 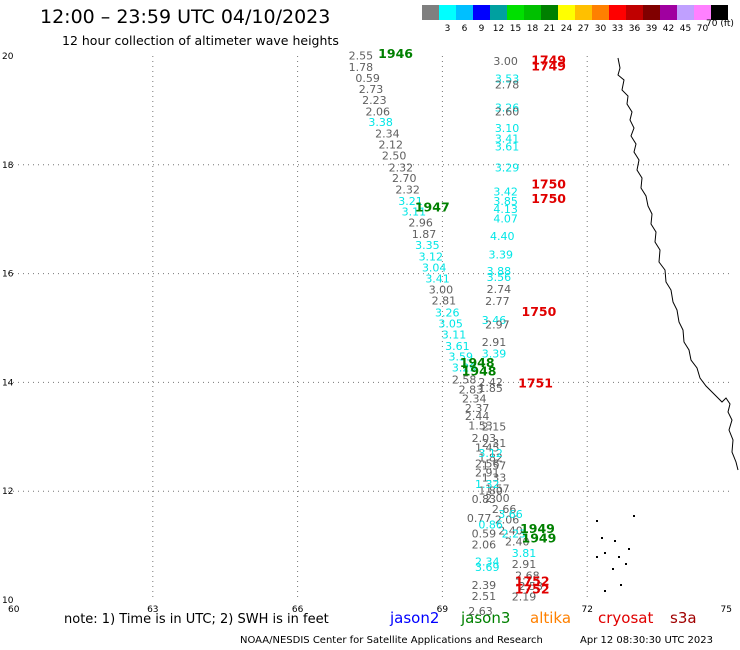 I want to click on wave-height-label: 3.69, so click(x=487, y=567).